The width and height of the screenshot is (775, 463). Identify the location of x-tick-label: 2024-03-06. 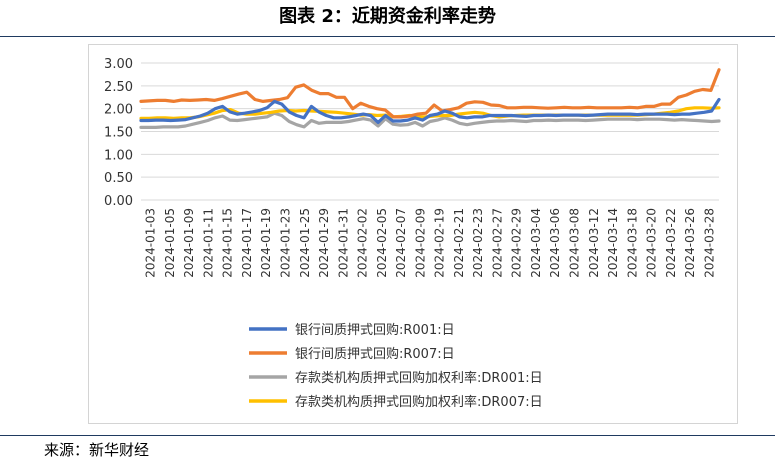
(555, 243).